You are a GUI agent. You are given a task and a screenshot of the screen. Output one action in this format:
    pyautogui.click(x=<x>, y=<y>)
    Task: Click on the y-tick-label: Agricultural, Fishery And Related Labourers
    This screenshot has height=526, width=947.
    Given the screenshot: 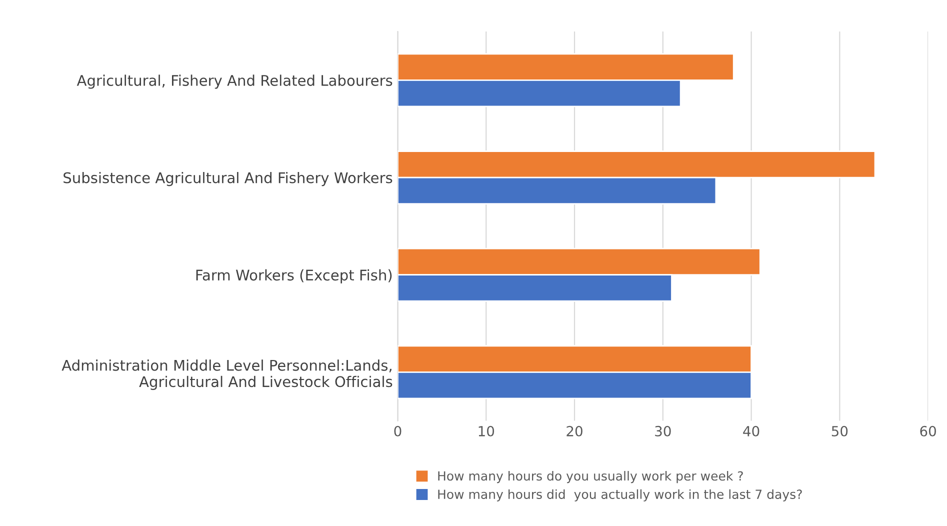 What is the action you would take?
    pyautogui.click(x=234, y=81)
    